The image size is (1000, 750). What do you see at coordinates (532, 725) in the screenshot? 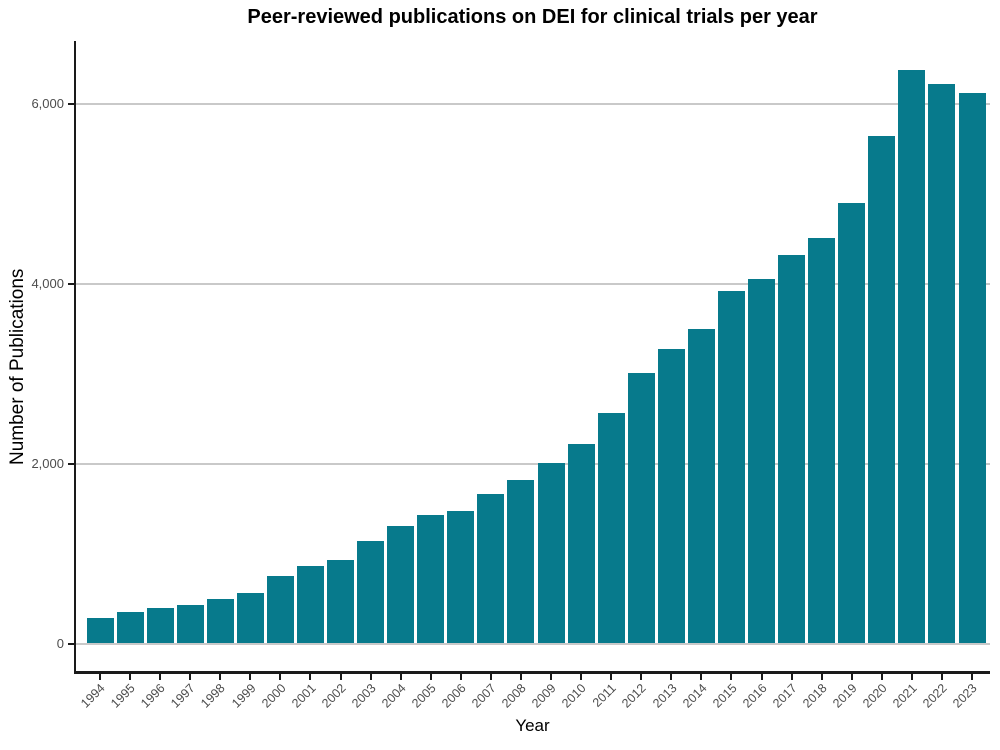
I see `x-axis-title: Year` at bounding box center [532, 725].